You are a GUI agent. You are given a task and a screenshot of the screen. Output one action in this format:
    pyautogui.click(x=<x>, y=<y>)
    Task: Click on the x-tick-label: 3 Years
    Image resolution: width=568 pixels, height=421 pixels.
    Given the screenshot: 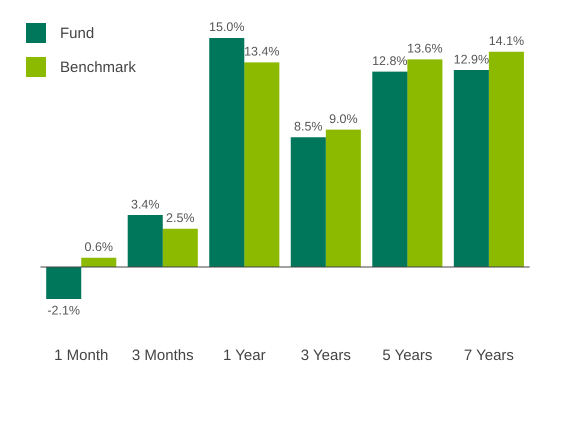 What is the action you would take?
    pyautogui.click(x=325, y=355)
    